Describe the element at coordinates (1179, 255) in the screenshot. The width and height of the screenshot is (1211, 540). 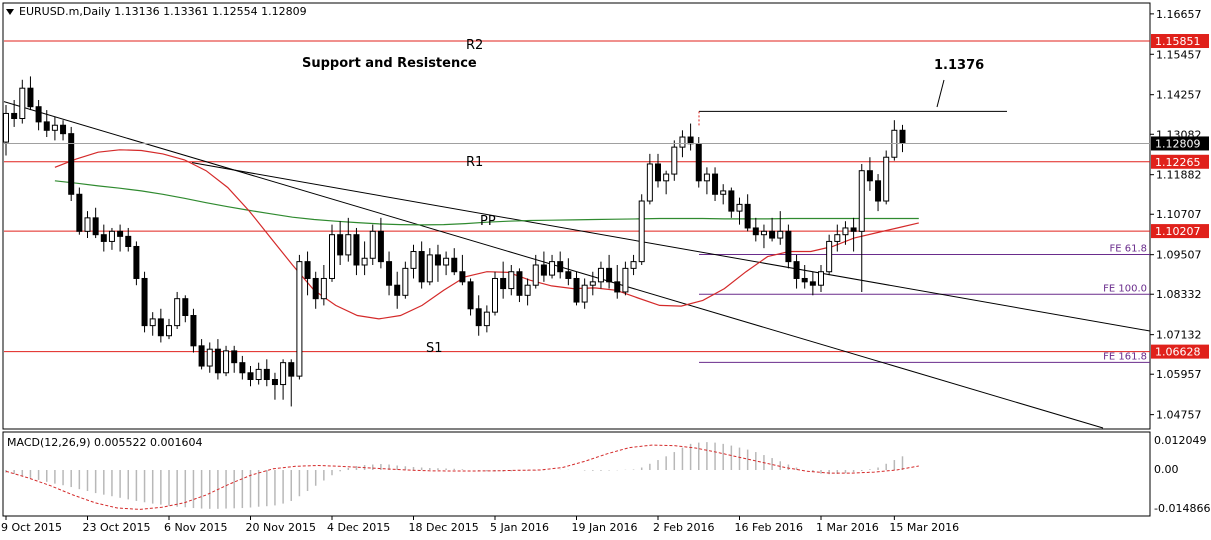
I see `y-tick-label: 1.09507` at that location.